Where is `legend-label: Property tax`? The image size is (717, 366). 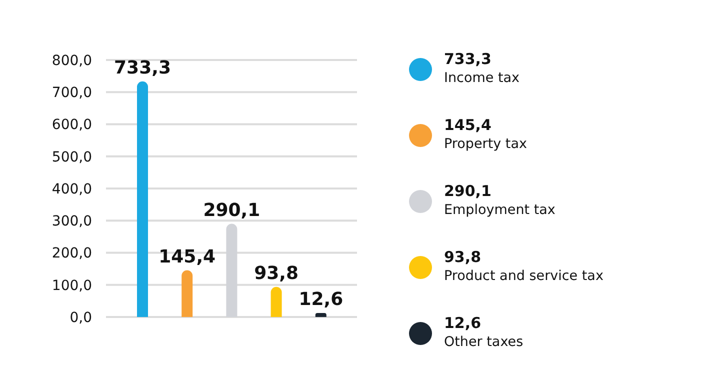 legend-label: Property tax is located at coordinates (485, 144).